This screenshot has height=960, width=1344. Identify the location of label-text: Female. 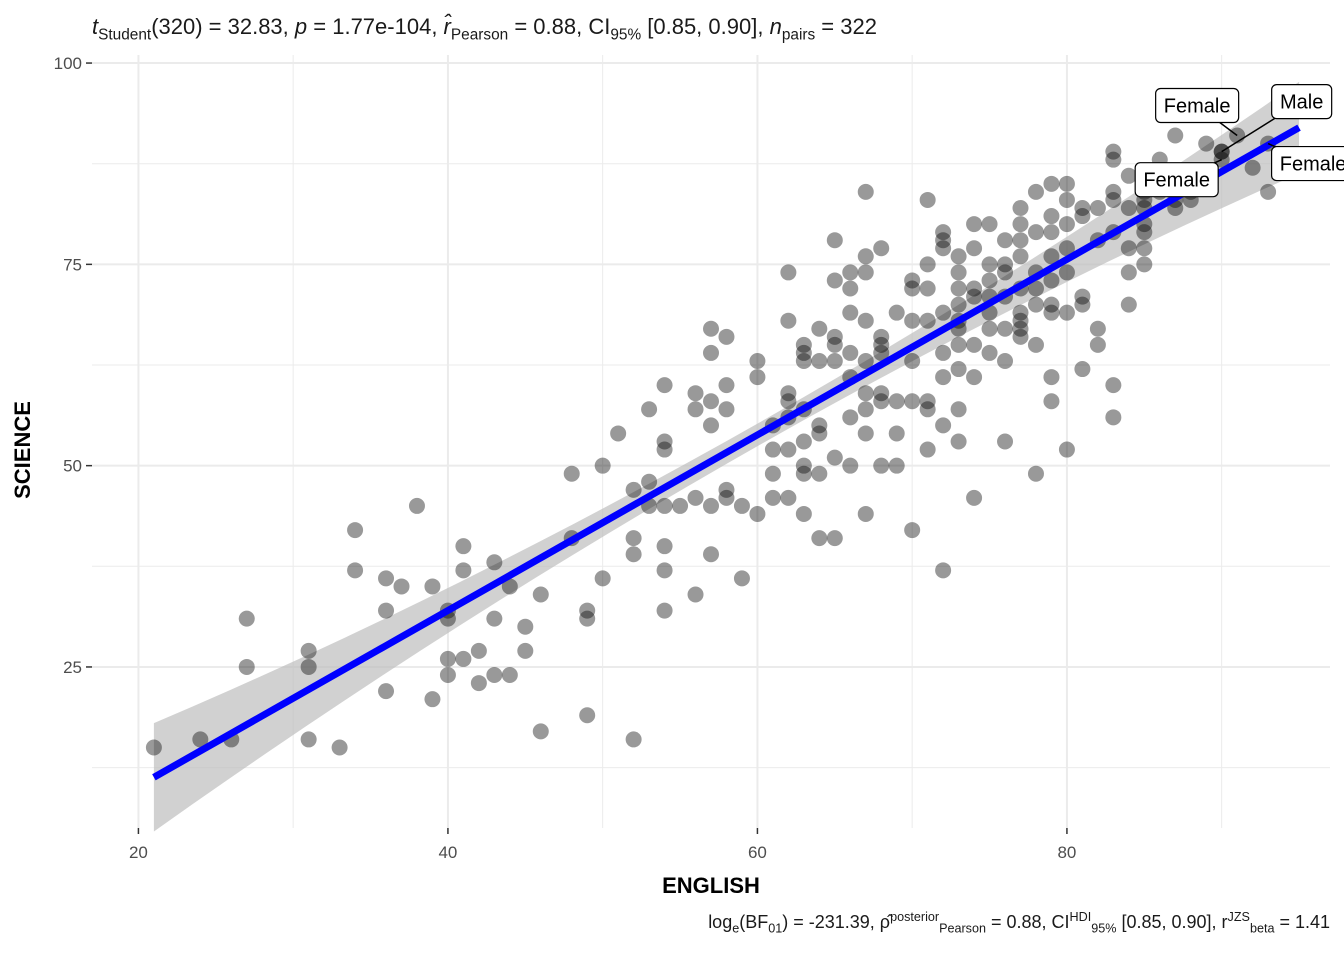
(1176, 181).